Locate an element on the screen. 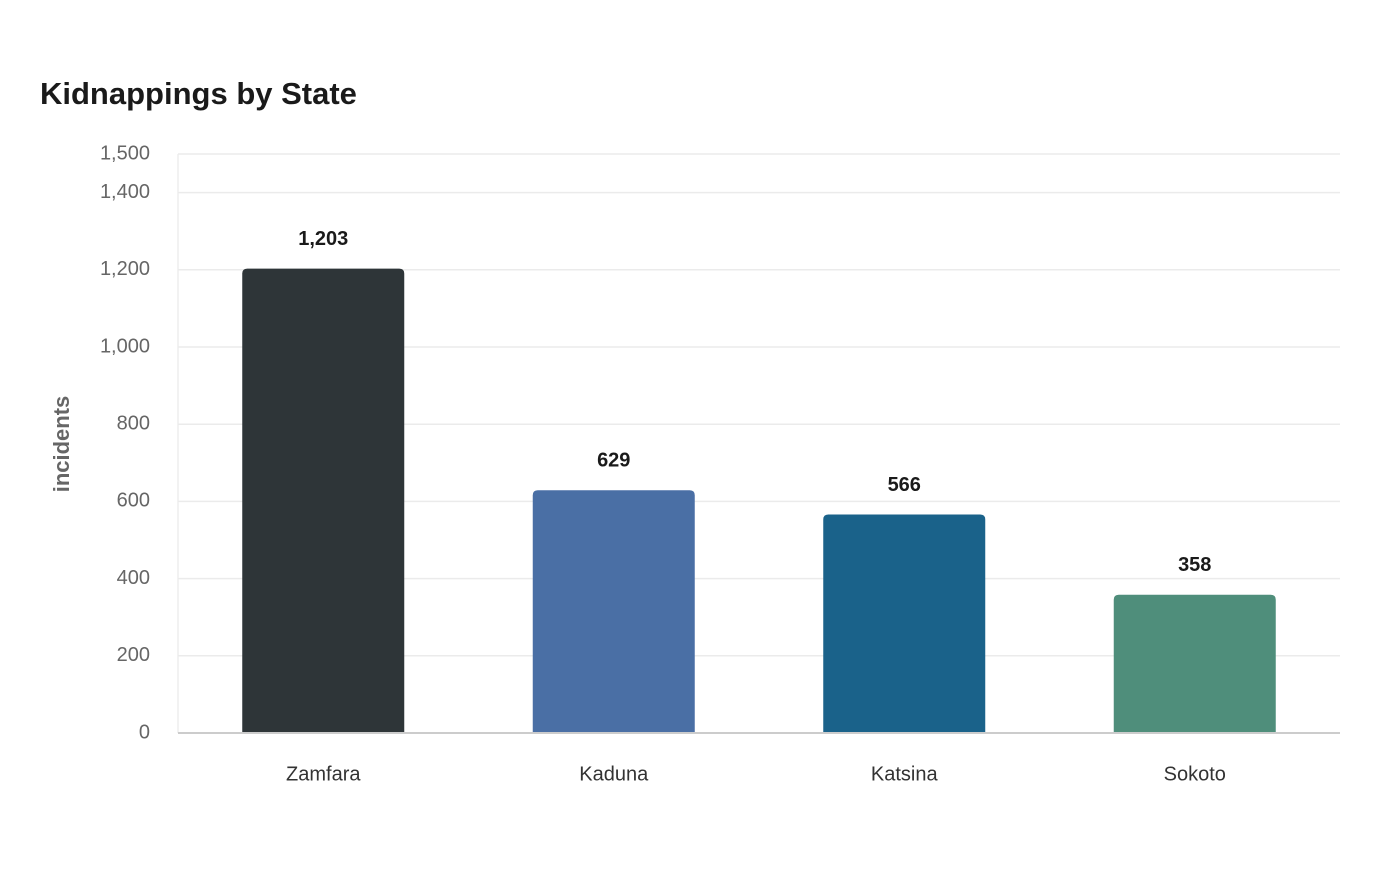  x-tick-label: Kaduna is located at coordinates (614, 774).